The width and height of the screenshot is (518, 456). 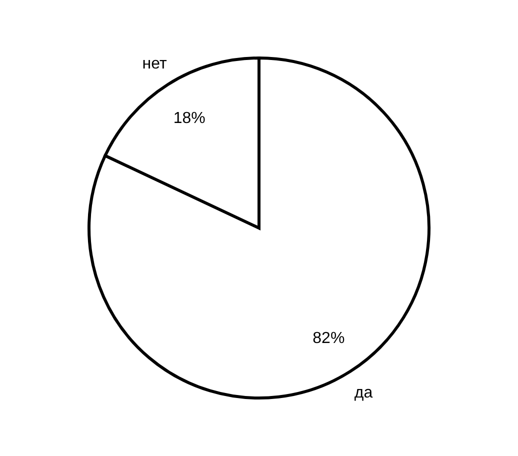 I want to click on slice-label: да, so click(x=363, y=393).